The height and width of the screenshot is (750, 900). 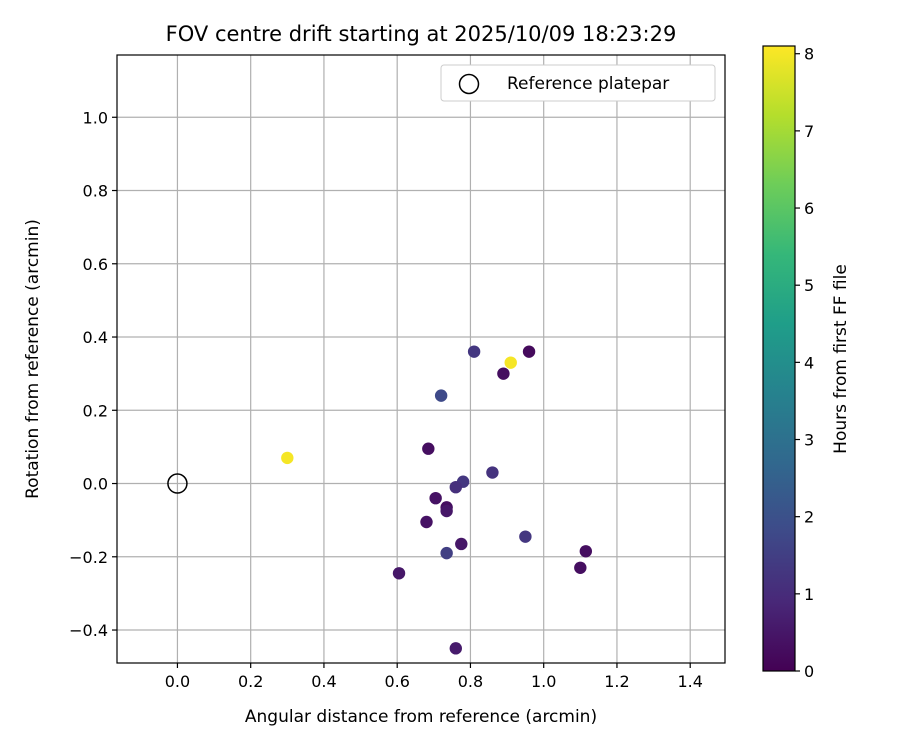 I want to click on colorbar-label: Hours from first FF file, so click(x=841, y=359).